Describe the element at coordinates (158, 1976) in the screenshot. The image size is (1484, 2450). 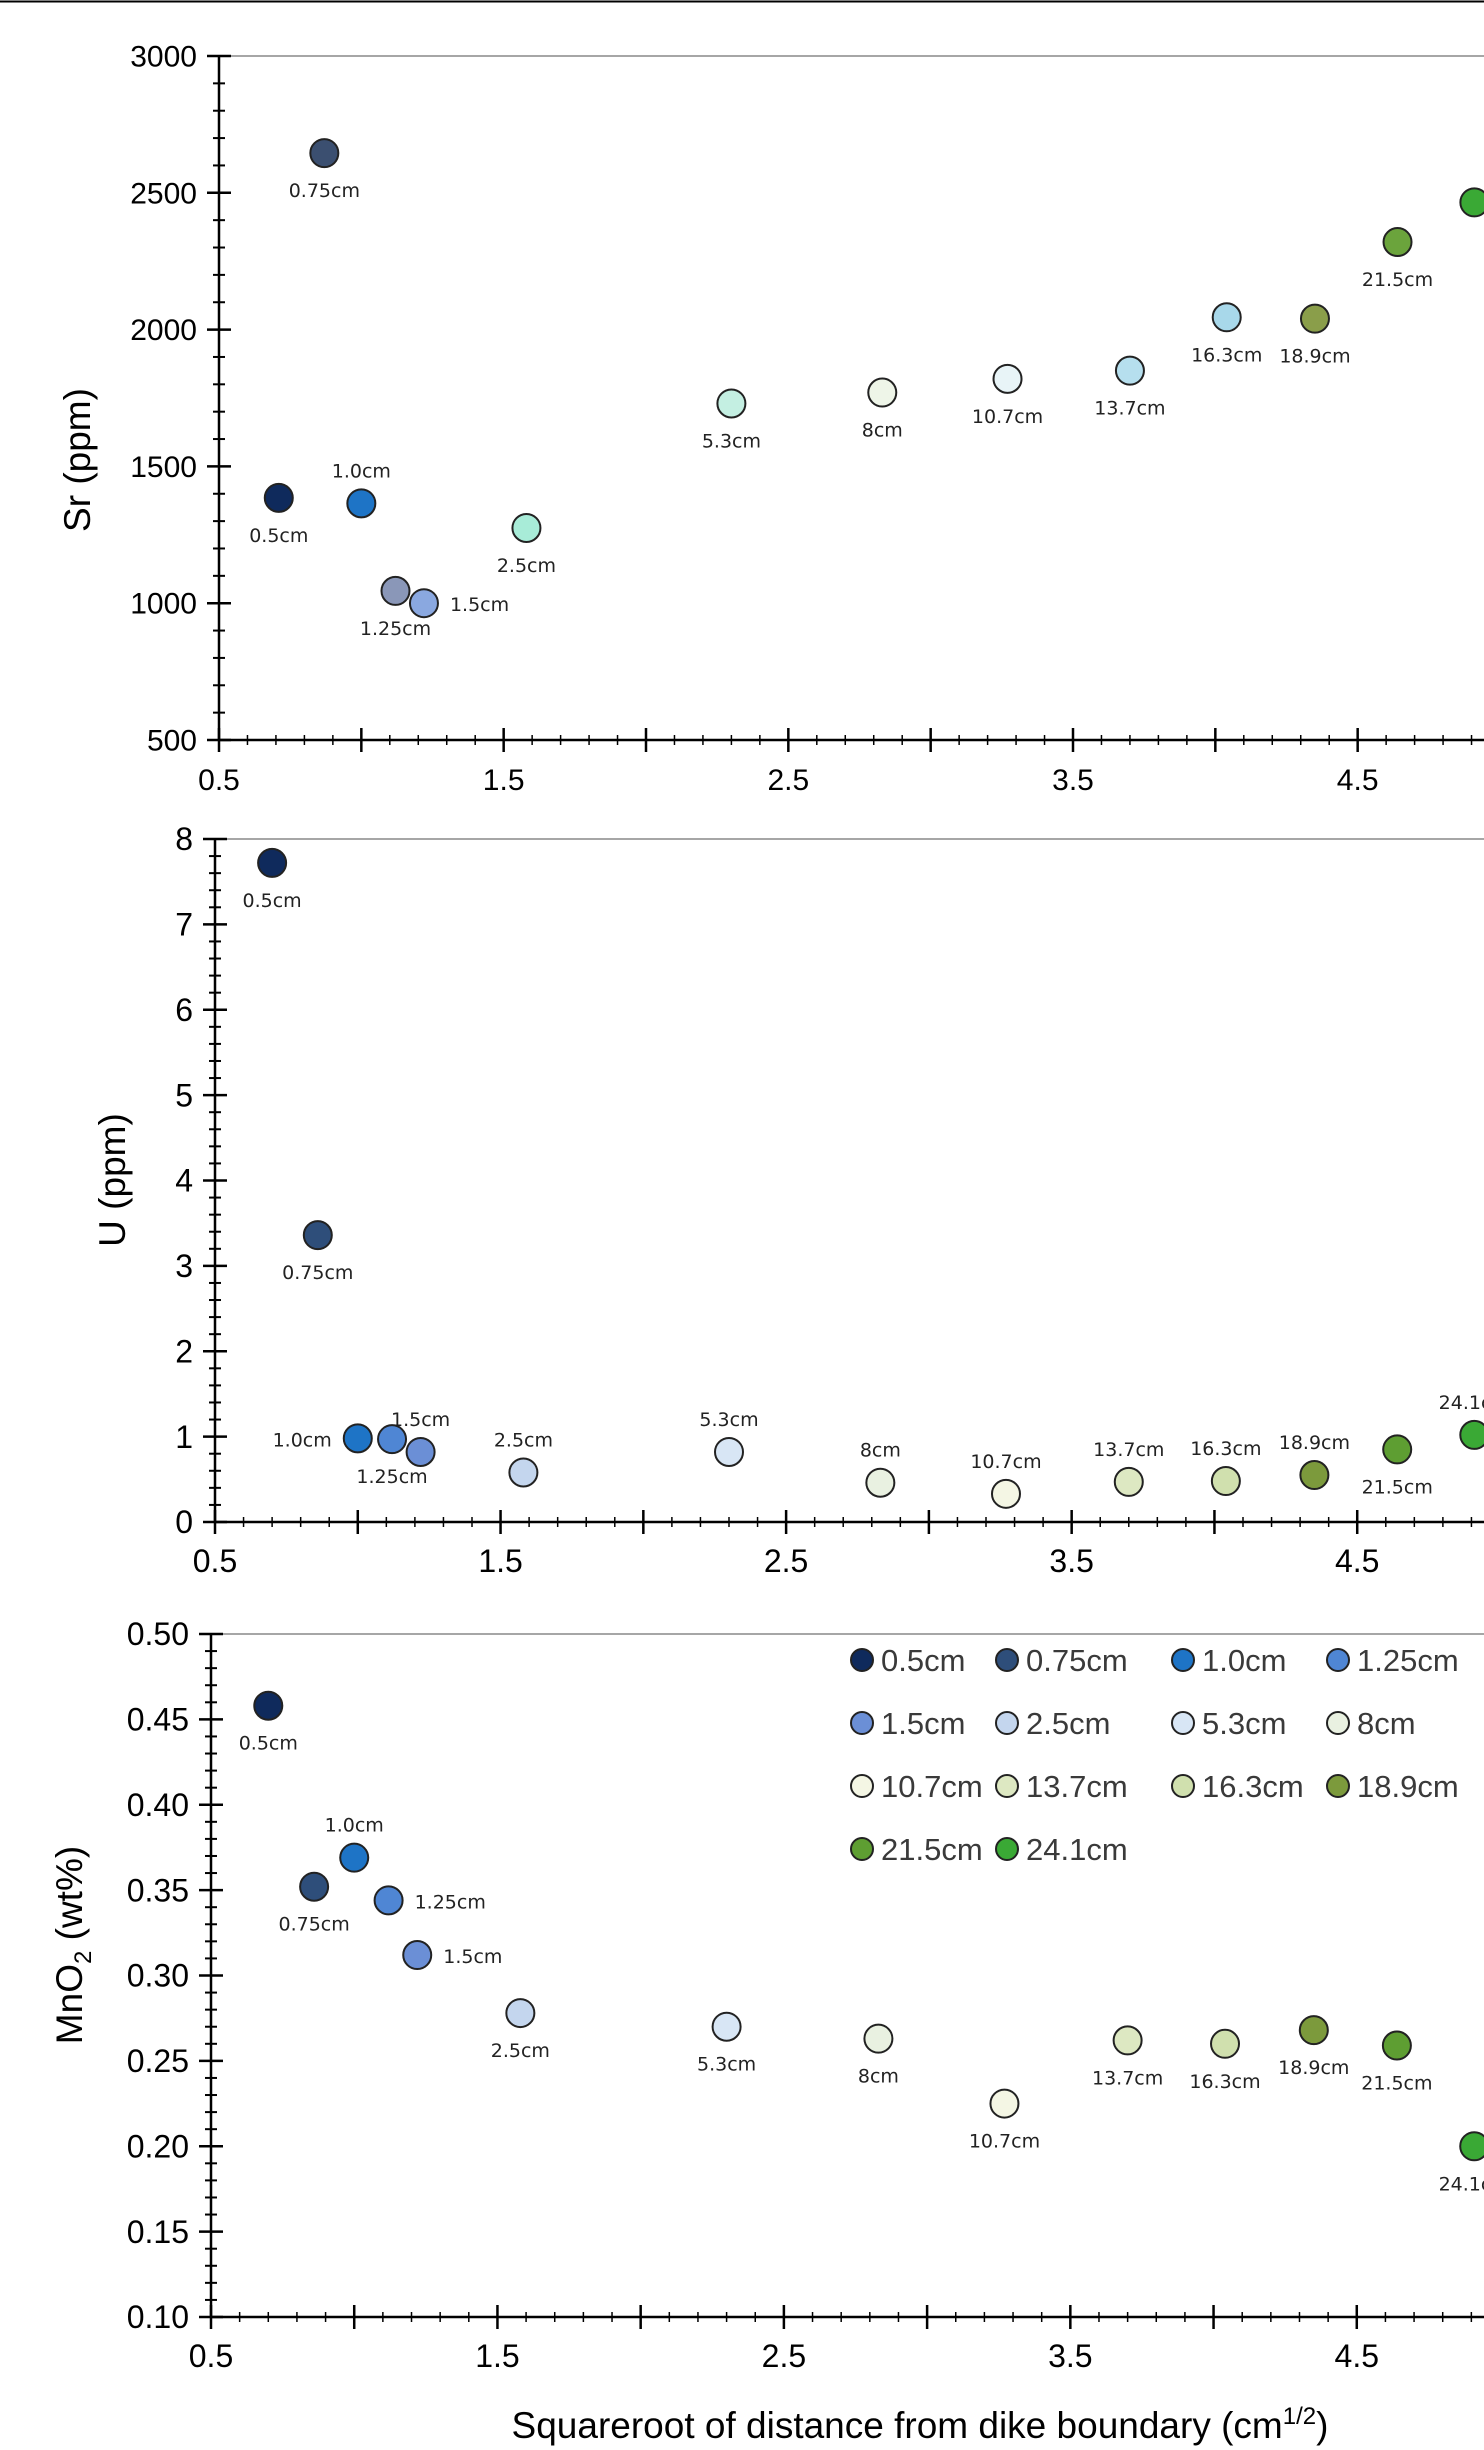
I see `mno2-y-tick-label: 0.30` at that location.